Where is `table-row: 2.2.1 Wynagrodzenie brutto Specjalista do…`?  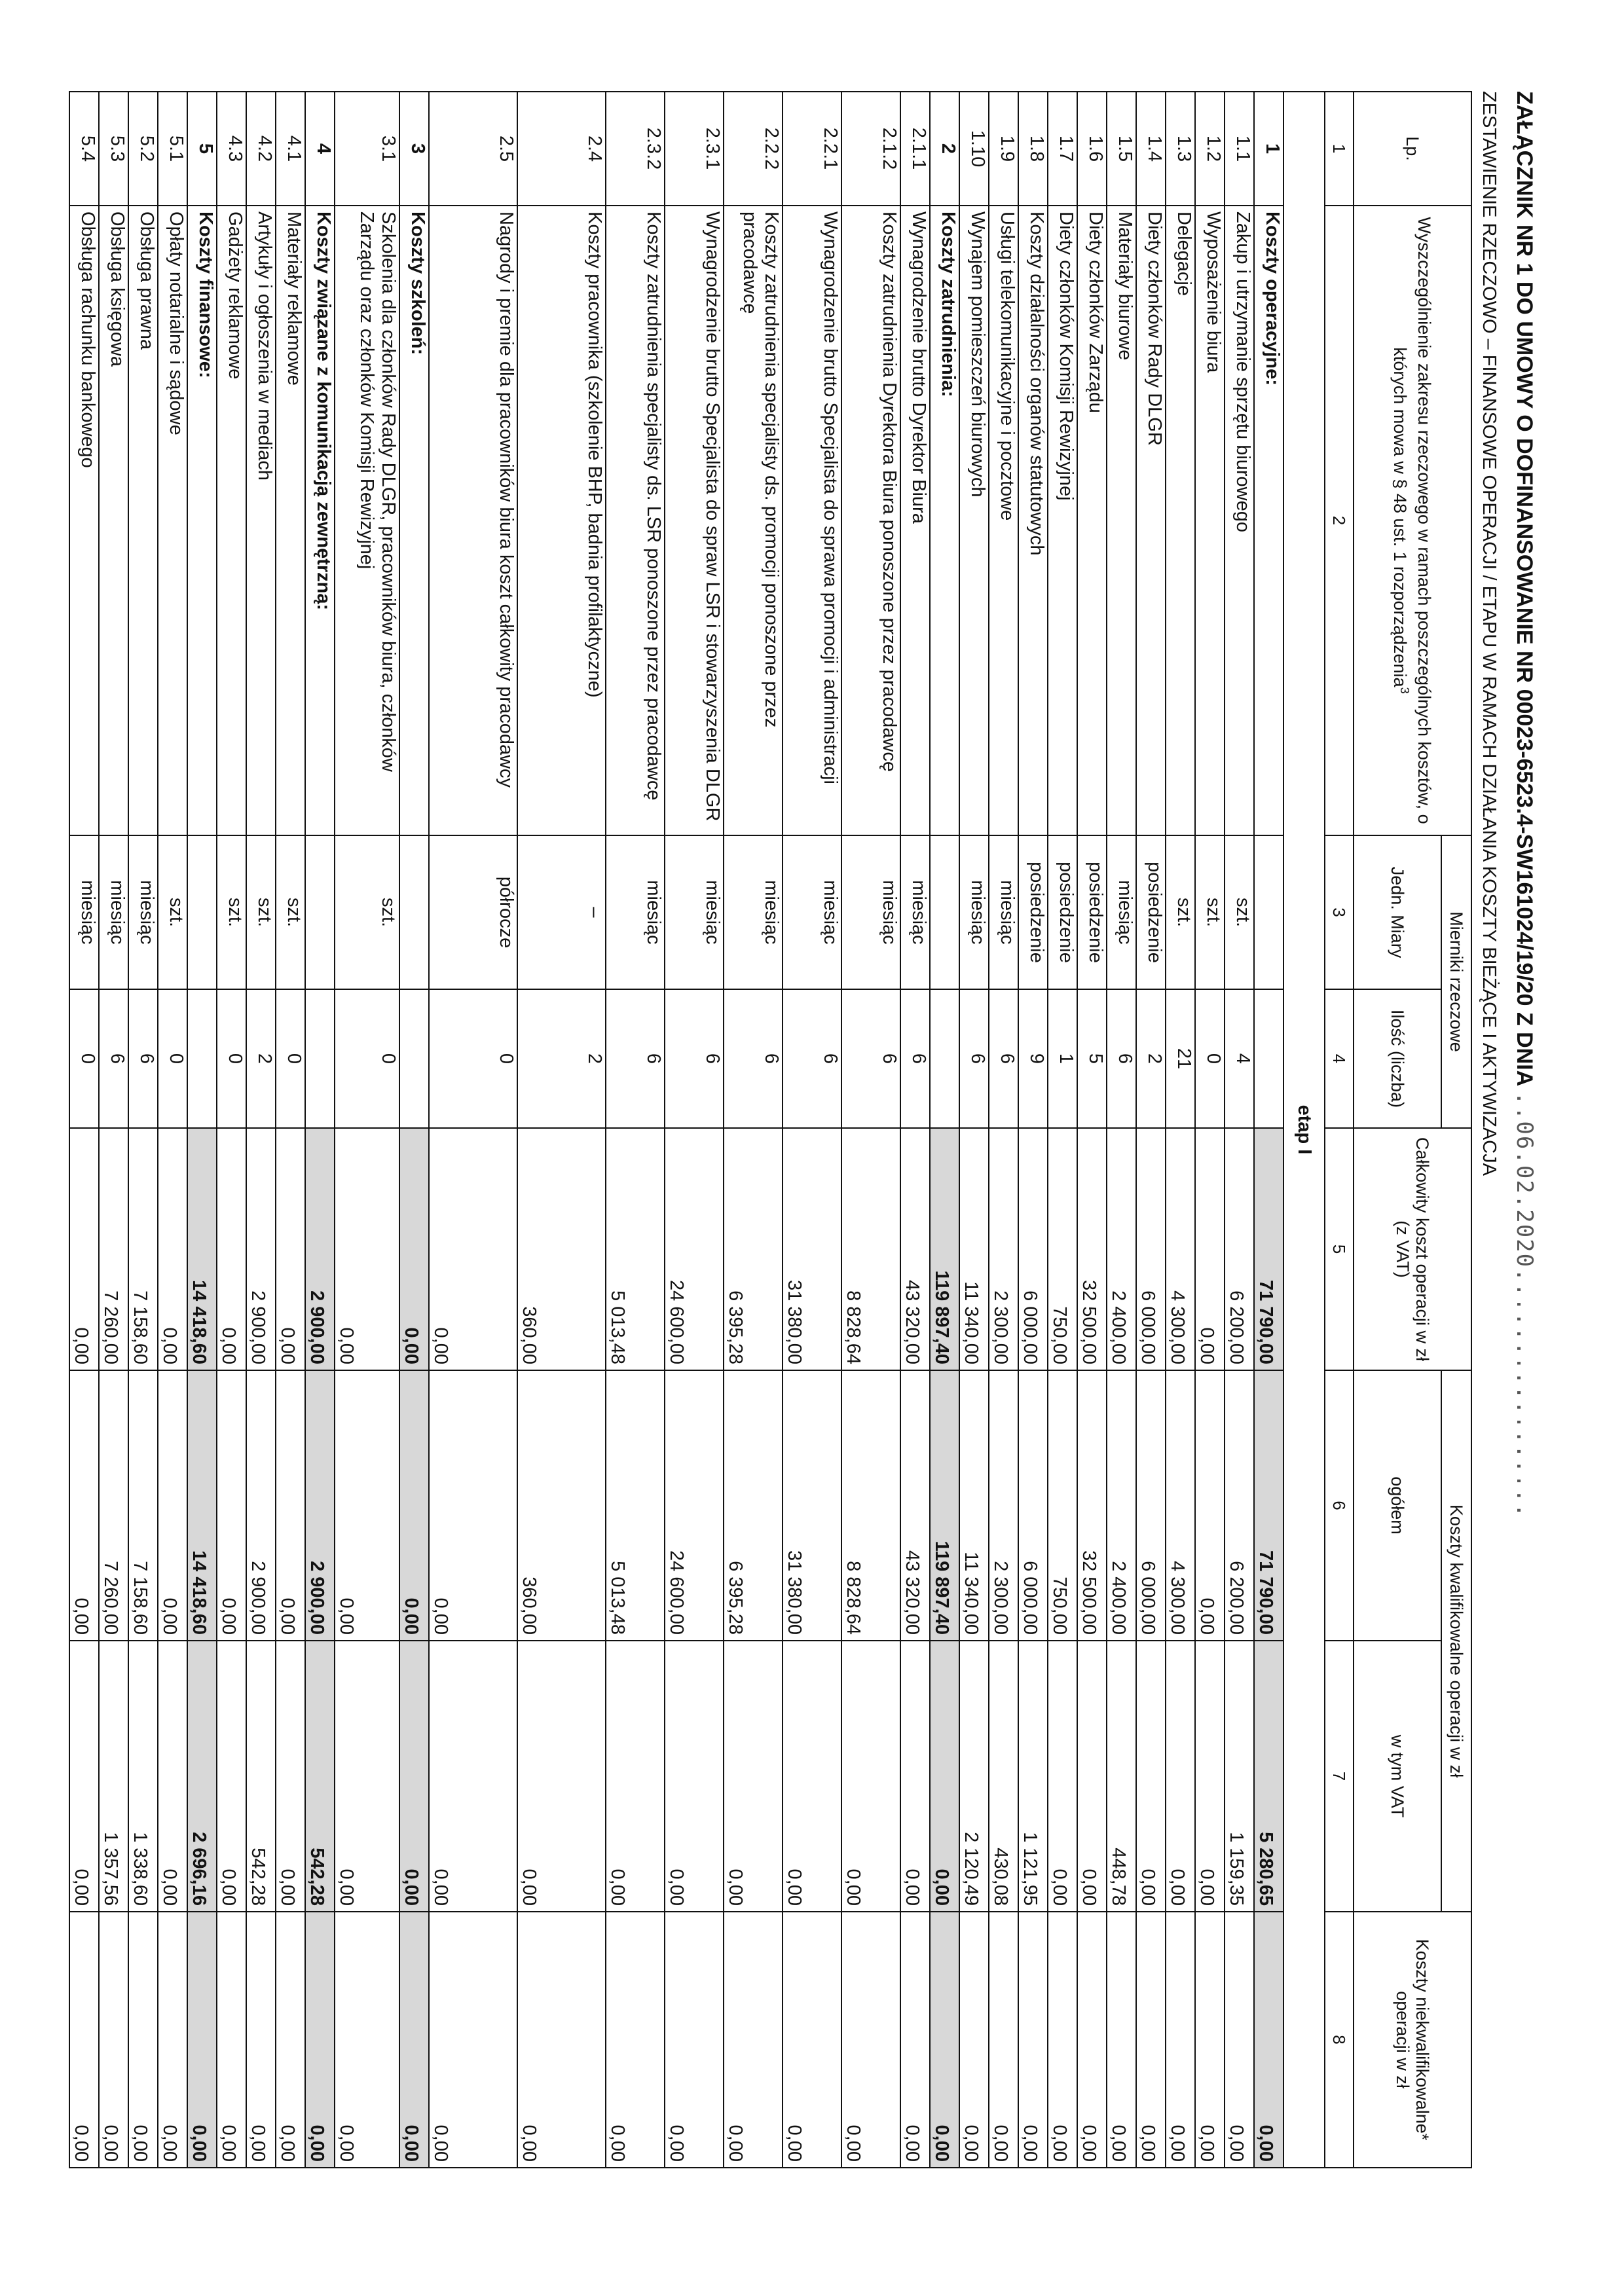
table-row: 2.2.1 Wynagrodzenie brutto Specjalista do… is located at coordinates (812, 1130).